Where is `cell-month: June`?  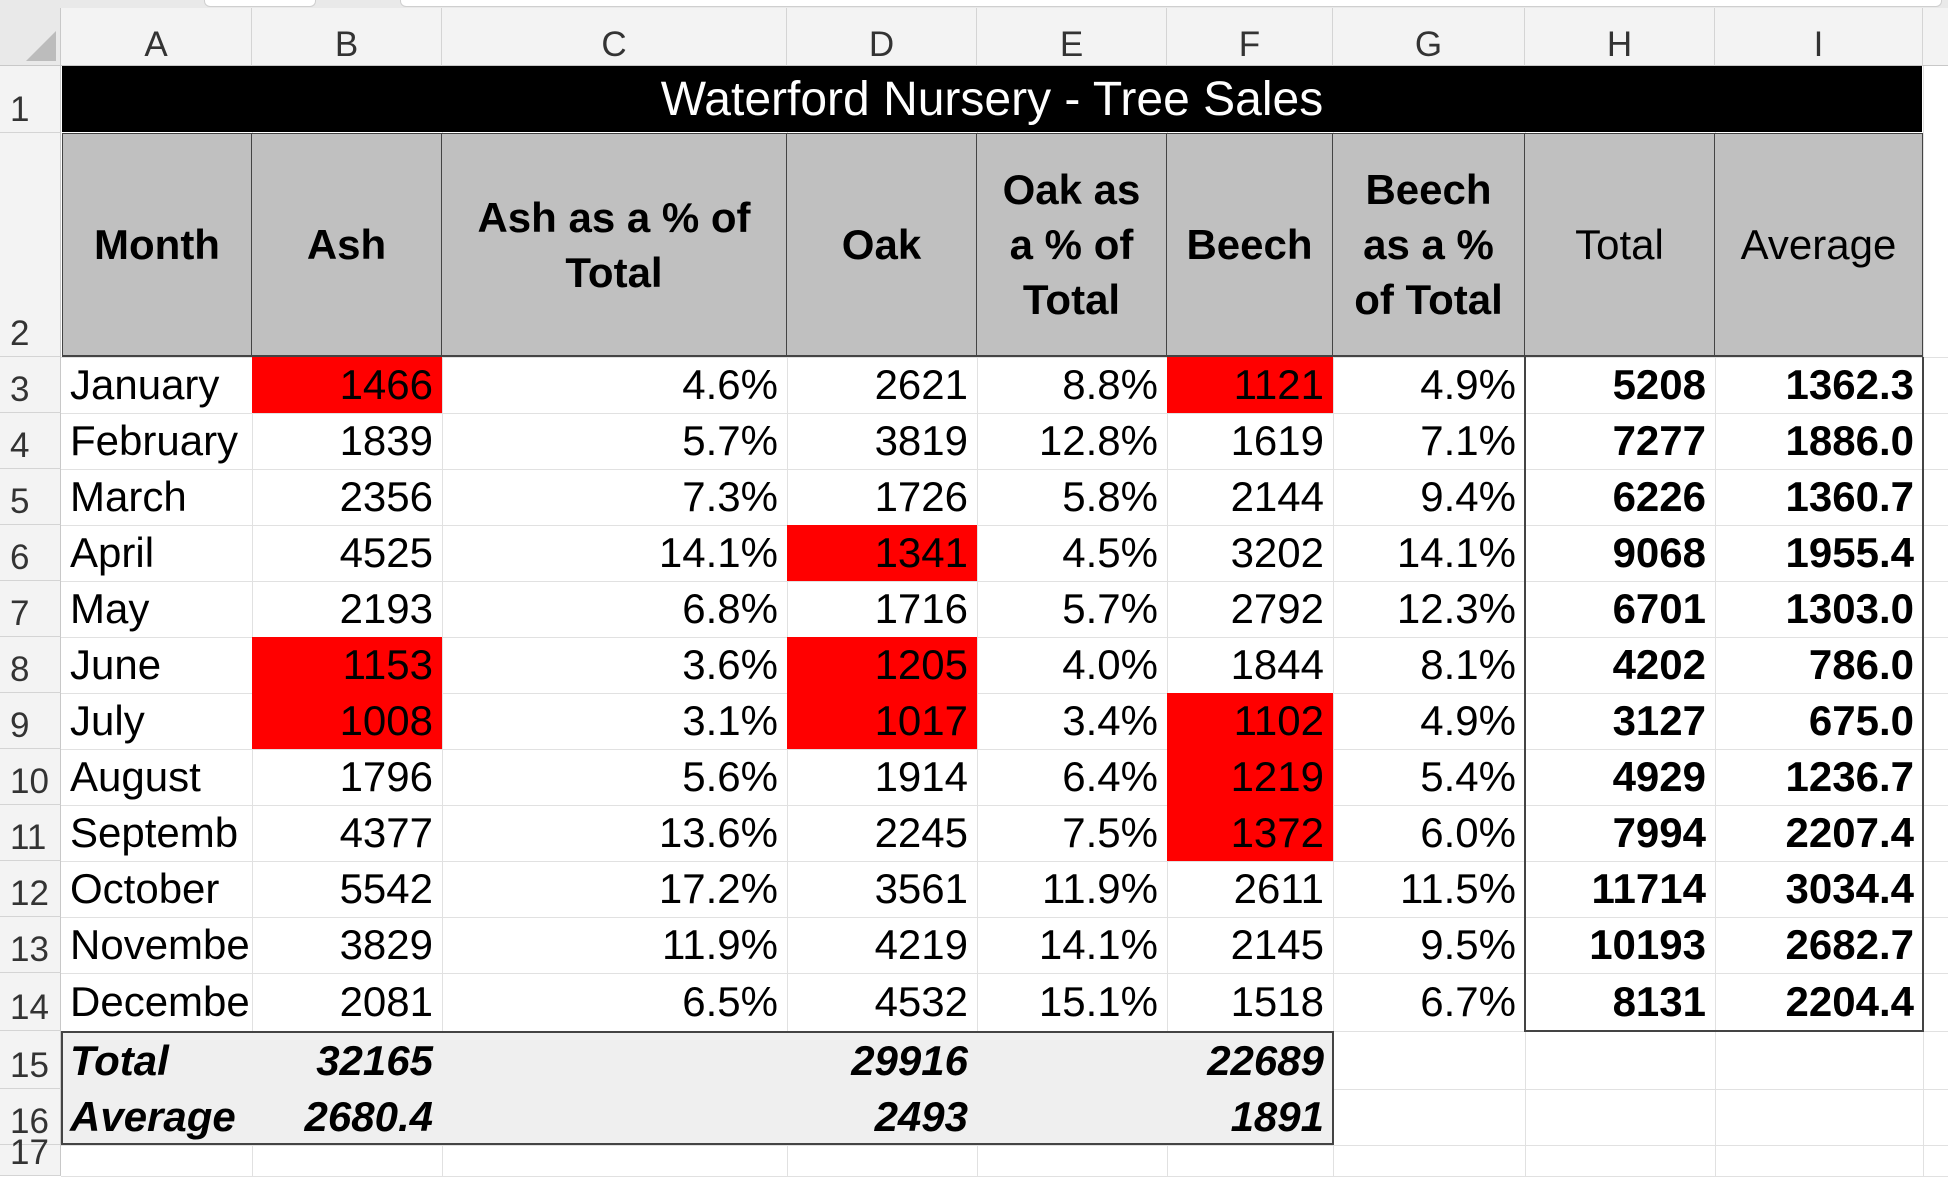 cell-month: June is located at coordinates (116, 664).